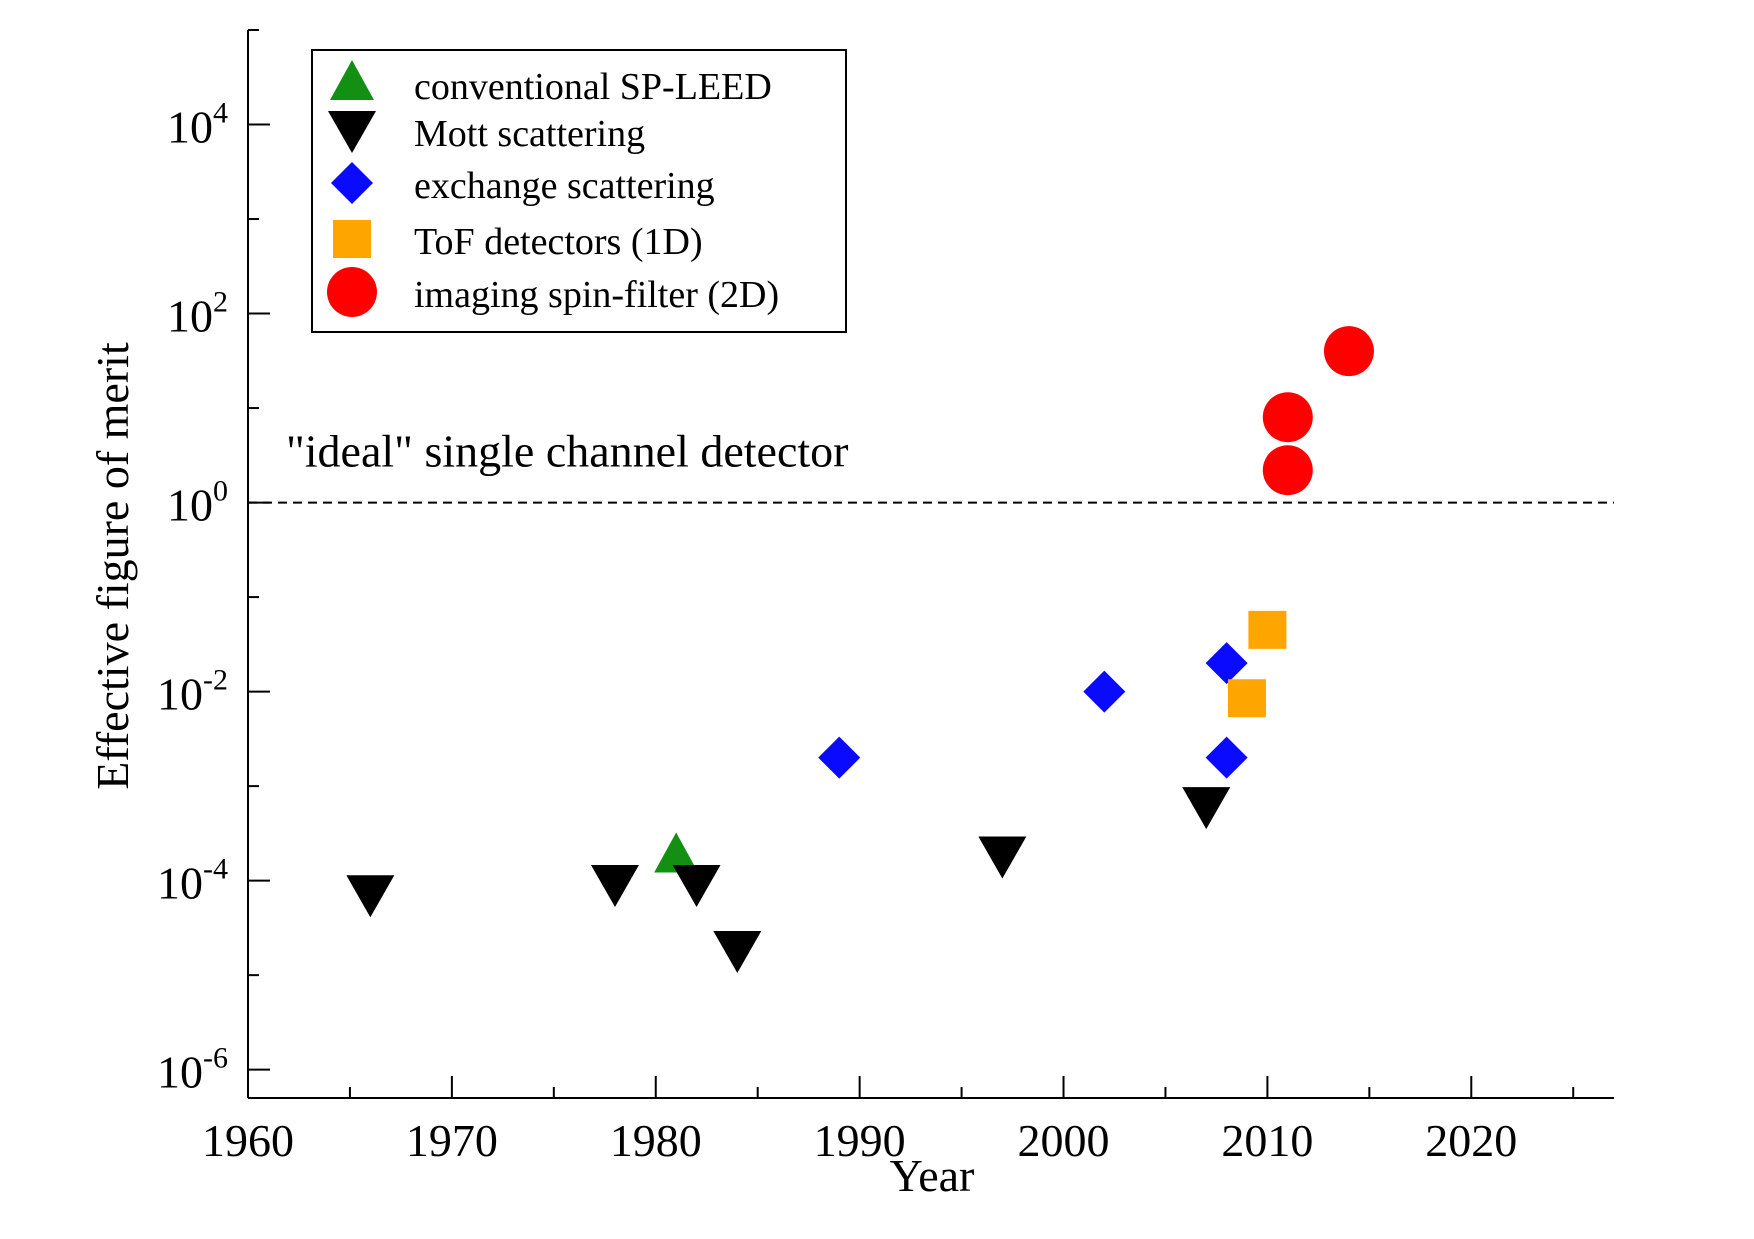  I want to click on y-tick-label: 10⁻², so click(192, 692).